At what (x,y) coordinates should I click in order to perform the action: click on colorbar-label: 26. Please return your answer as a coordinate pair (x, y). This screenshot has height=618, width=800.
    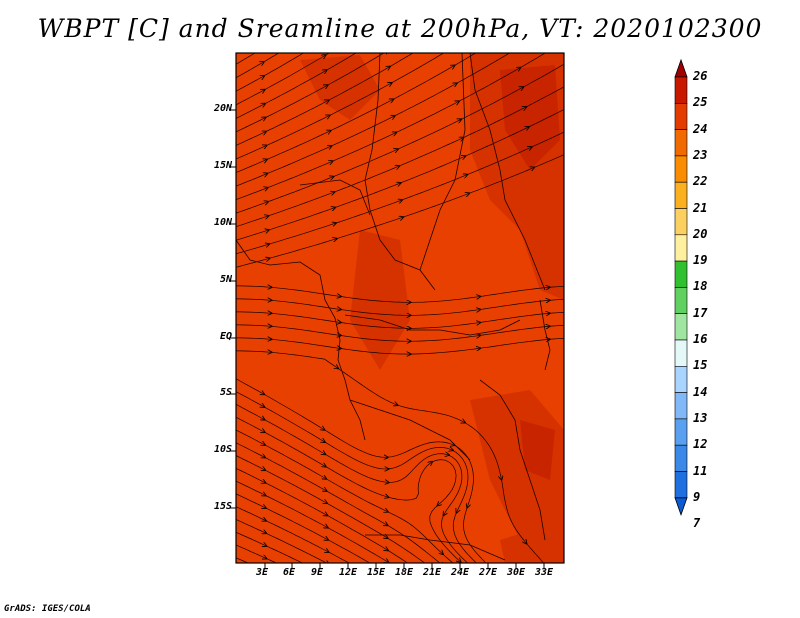
    Looking at the image, I should click on (700, 76).